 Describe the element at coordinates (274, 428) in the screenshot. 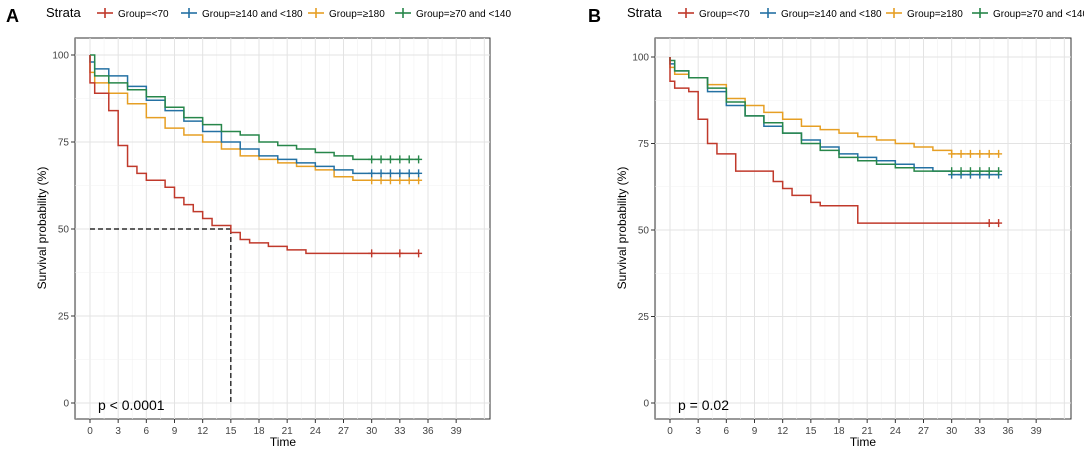

I see `x-ticks-a: 0 3 6 9 12 15 18 21 24 27 30 33 36 39` at that location.